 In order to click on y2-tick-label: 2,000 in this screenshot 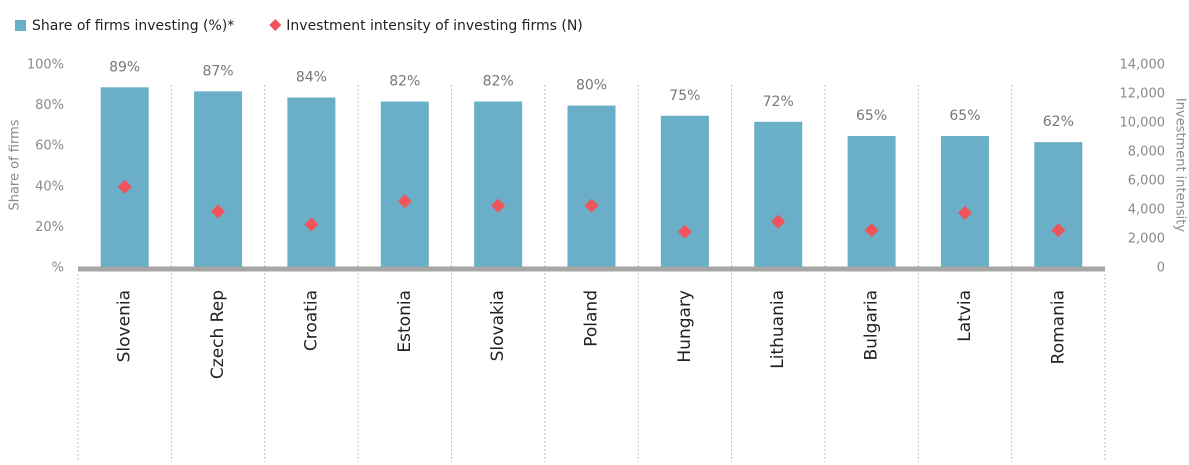, I will do `click(1146, 239)`.